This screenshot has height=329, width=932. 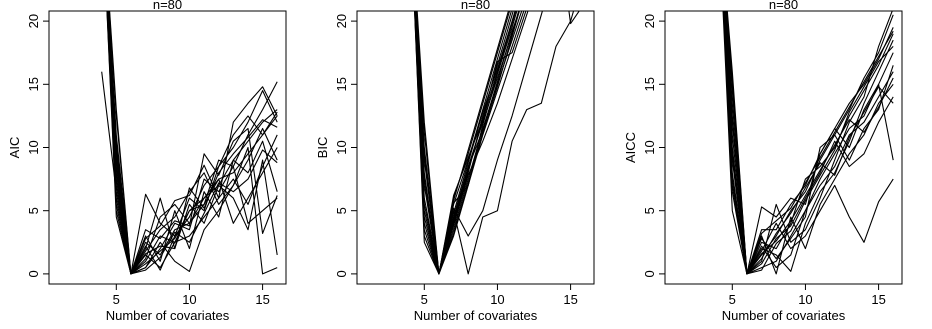 What do you see at coordinates (14, 148) in the screenshot?
I see `y-axis-label: AIC` at bounding box center [14, 148].